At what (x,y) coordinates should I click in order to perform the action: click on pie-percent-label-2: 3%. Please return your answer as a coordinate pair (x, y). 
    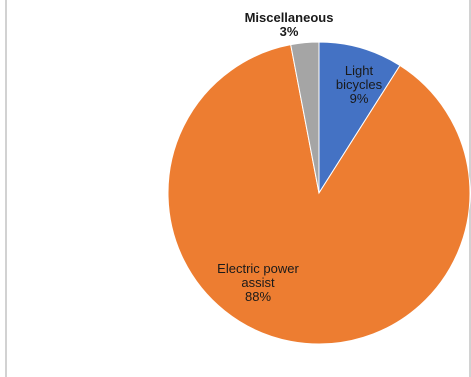
    Looking at the image, I should click on (289, 31).